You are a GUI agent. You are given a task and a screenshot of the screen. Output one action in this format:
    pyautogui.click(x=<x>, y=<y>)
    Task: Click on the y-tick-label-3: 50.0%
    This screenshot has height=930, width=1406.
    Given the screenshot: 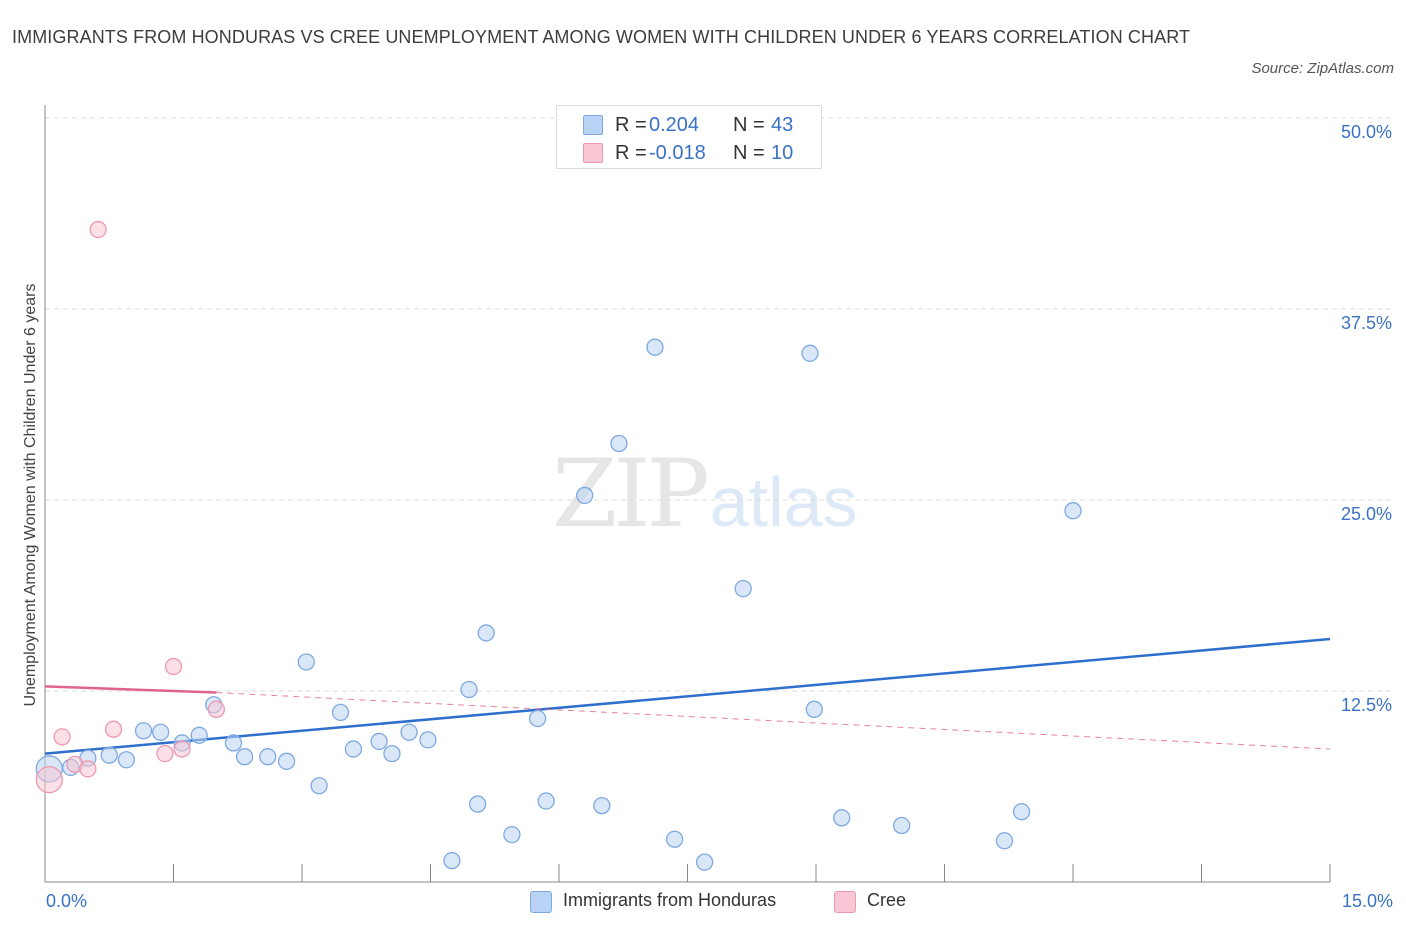 What is the action you would take?
    pyautogui.click(x=1366, y=132)
    